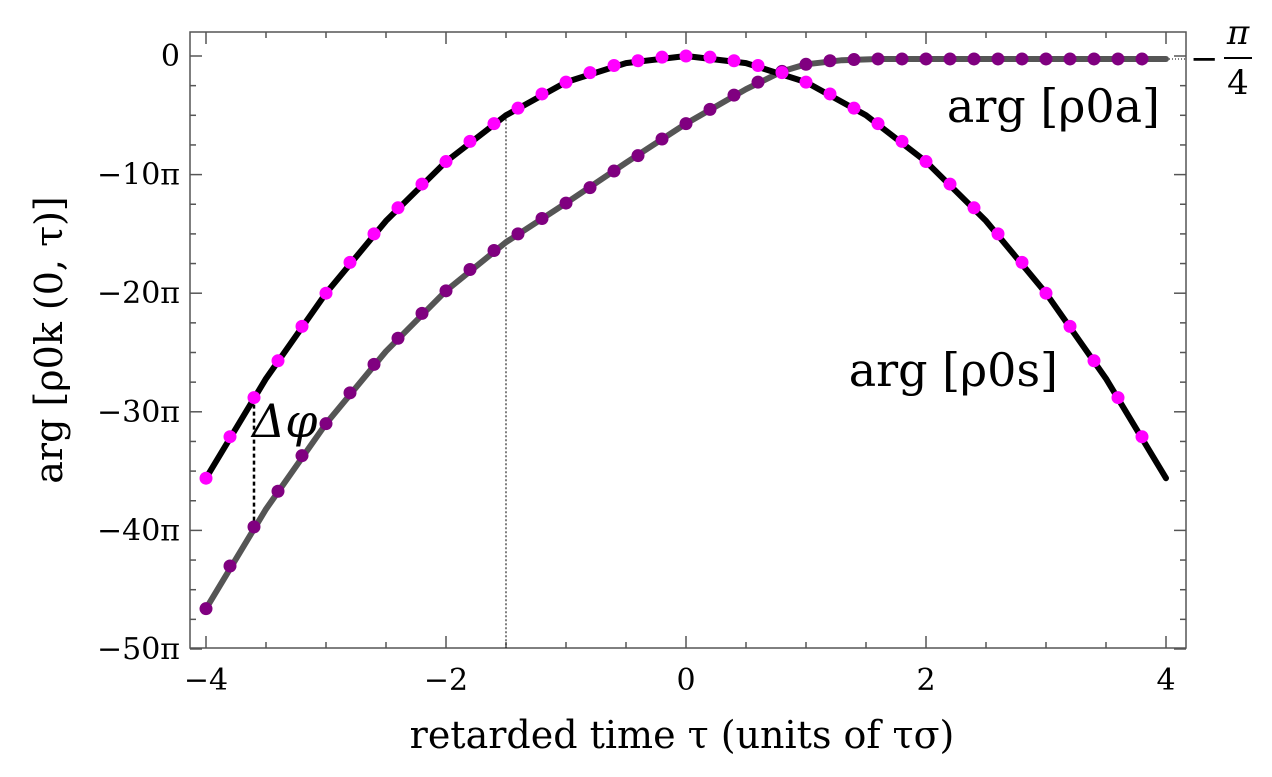 The width and height of the screenshot is (1272, 777). What do you see at coordinates (1204, 59) in the screenshot?
I see `pi-quarter-minus: −` at bounding box center [1204, 59].